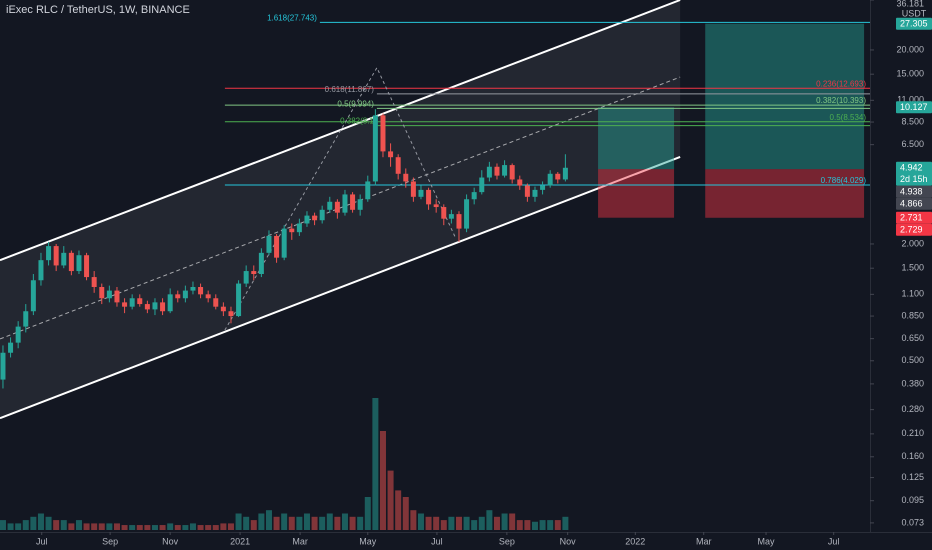  What do you see at coordinates (636, 193) in the screenshot?
I see `position-loss` at bounding box center [636, 193].